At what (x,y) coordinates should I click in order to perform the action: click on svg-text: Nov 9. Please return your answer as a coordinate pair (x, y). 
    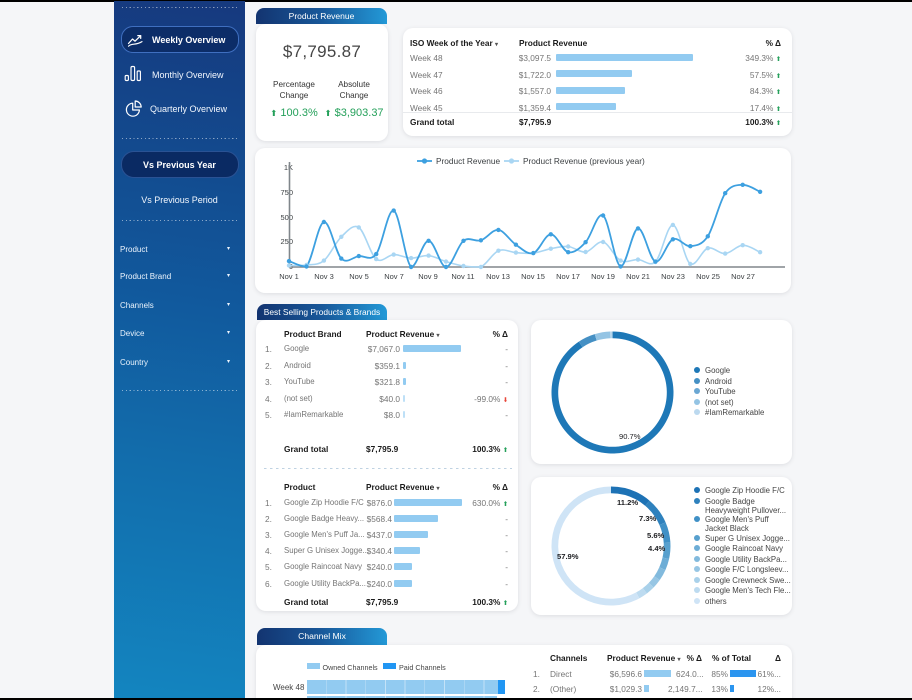
    Looking at the image, I should click on (428, 276).